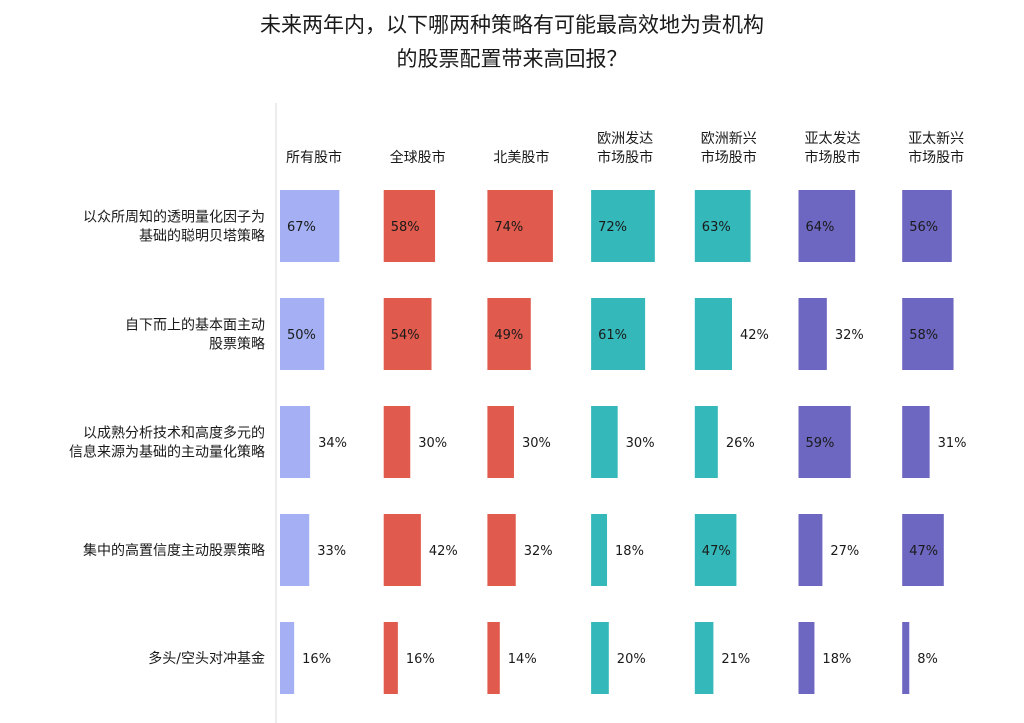  What do you see at coordinates (521, 157) in the screenshot?
I see `column-label: 北美股市` at bounding box center [521, 157].